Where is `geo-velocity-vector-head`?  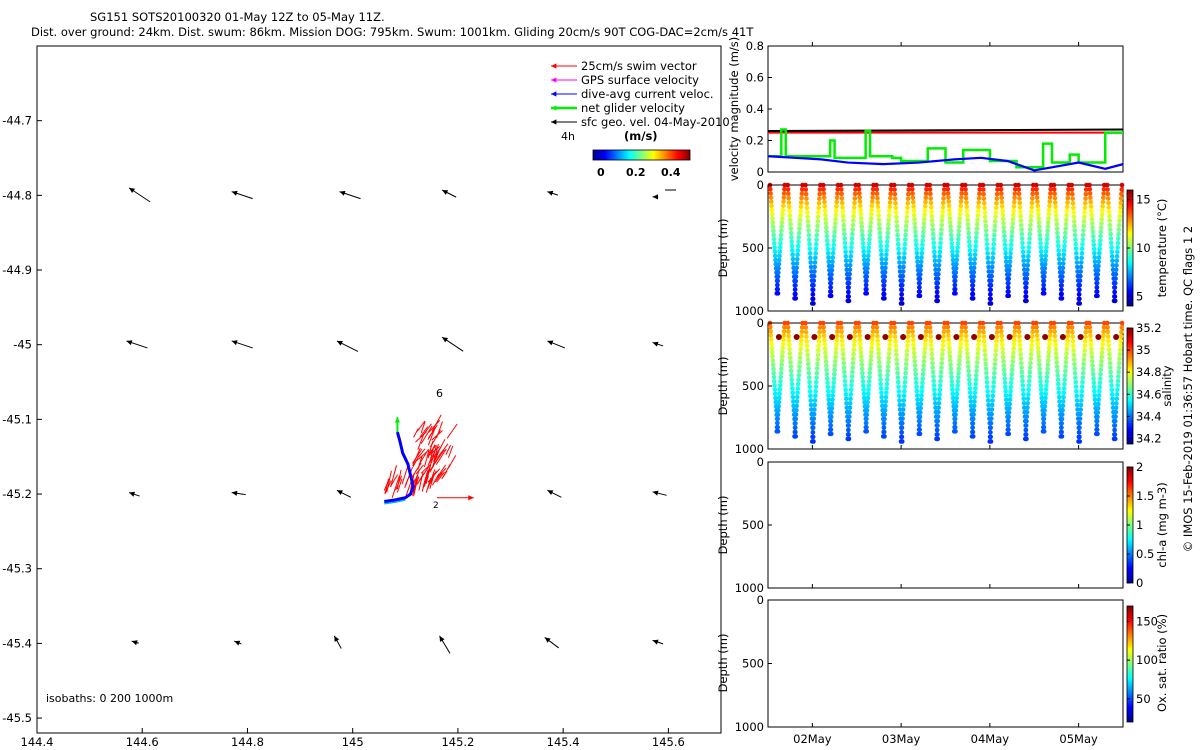 geo-velocity-vector-head is located at coordinates (234, 193).